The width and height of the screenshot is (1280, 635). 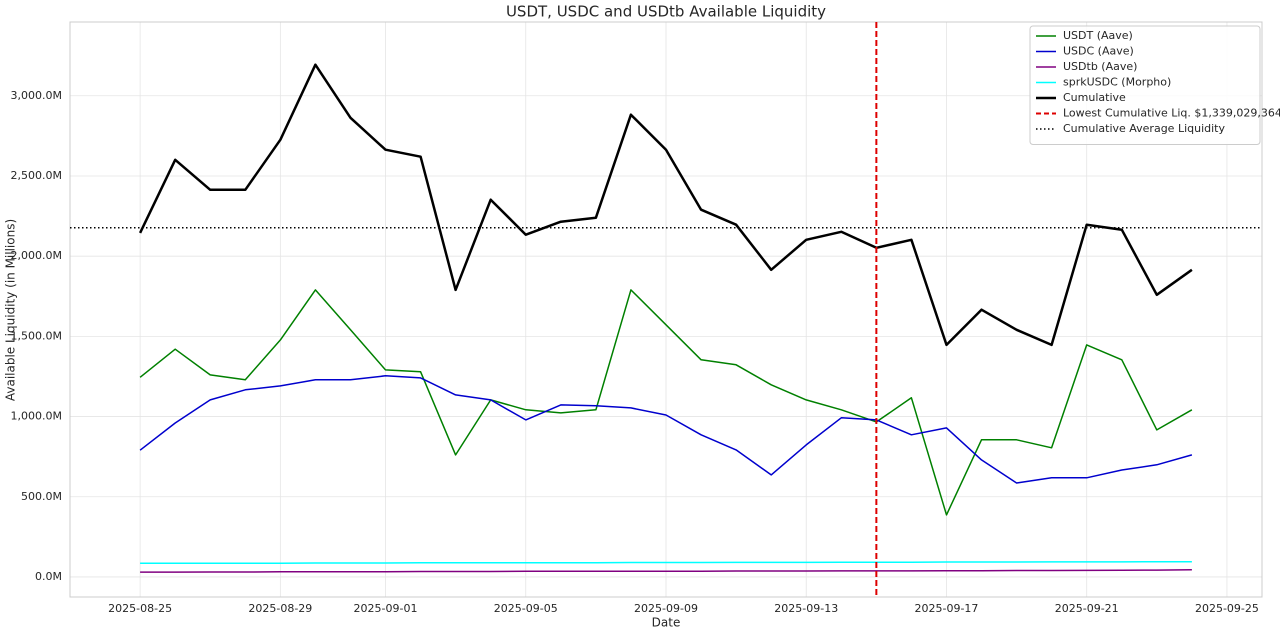 I want to click on y-tick-label: 500.0M, so click(x=41, y=496).